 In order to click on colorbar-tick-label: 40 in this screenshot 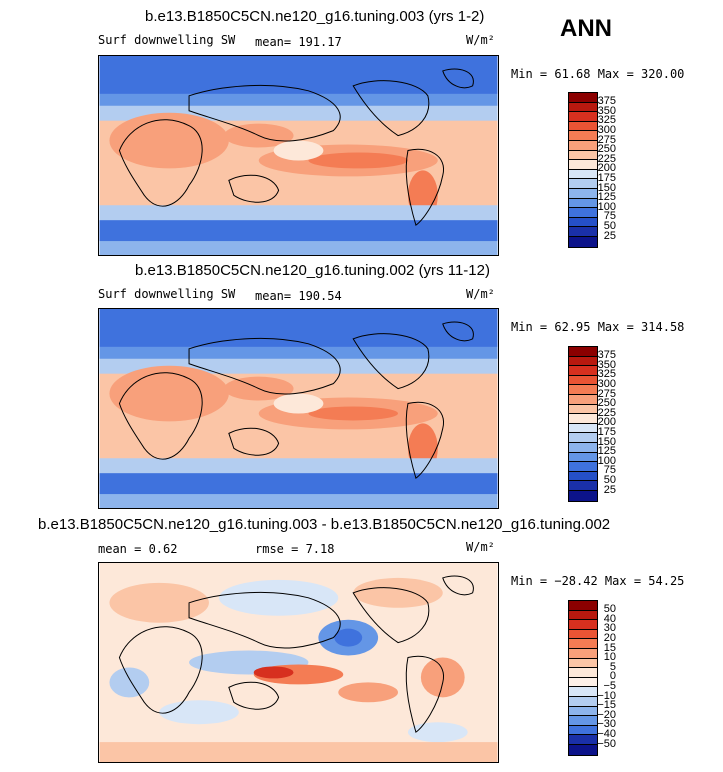, I will do `click(609, 618)`.